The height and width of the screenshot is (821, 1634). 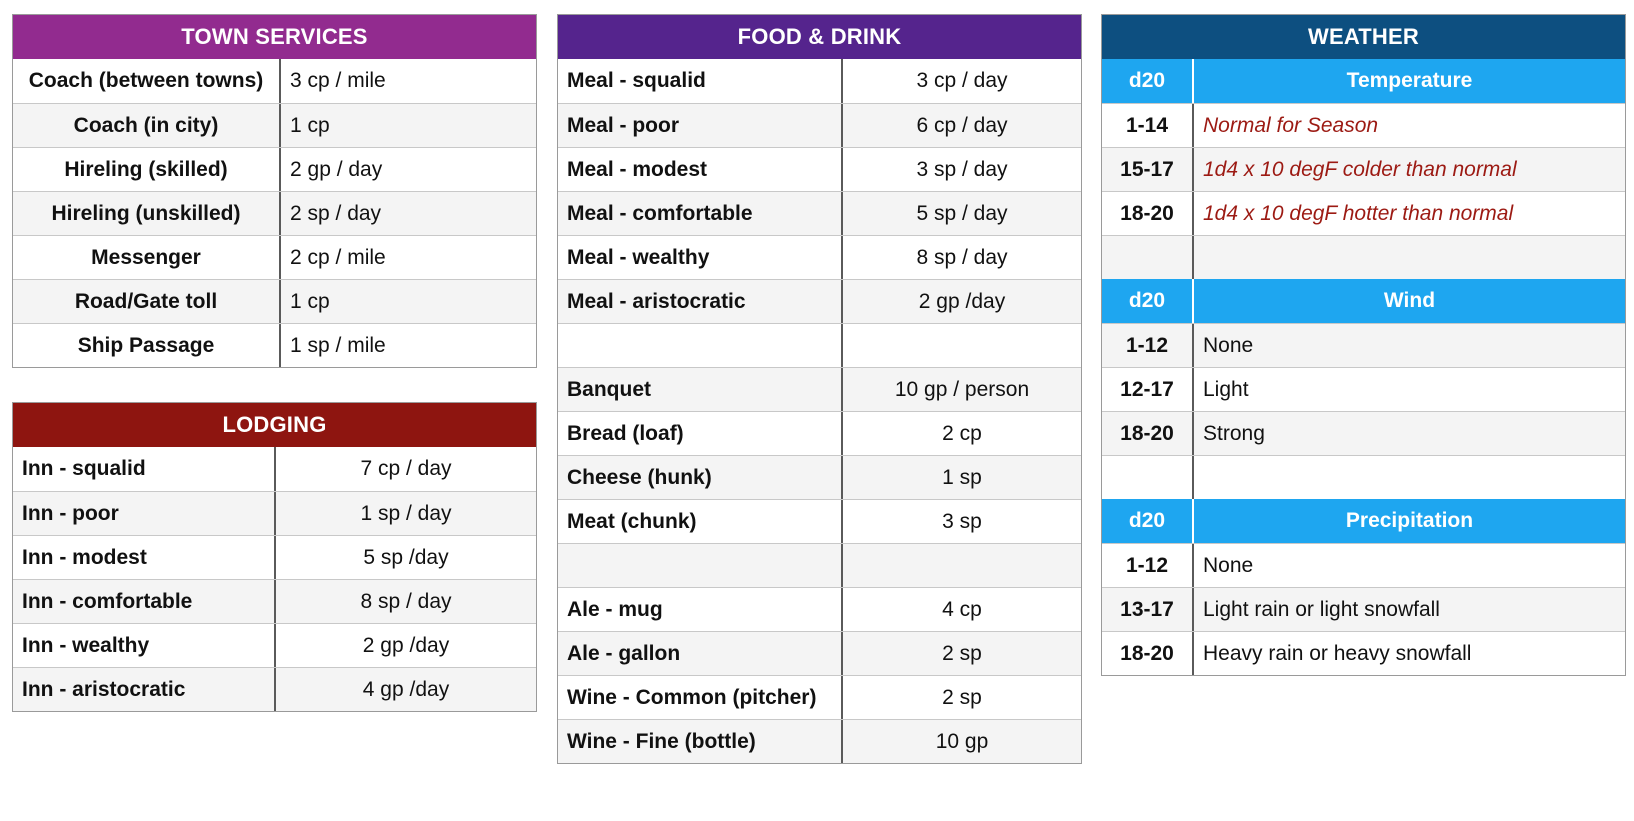 I want to click on table-row: Meal - wealthy 8 sp / day, so click(x=819, y=257).